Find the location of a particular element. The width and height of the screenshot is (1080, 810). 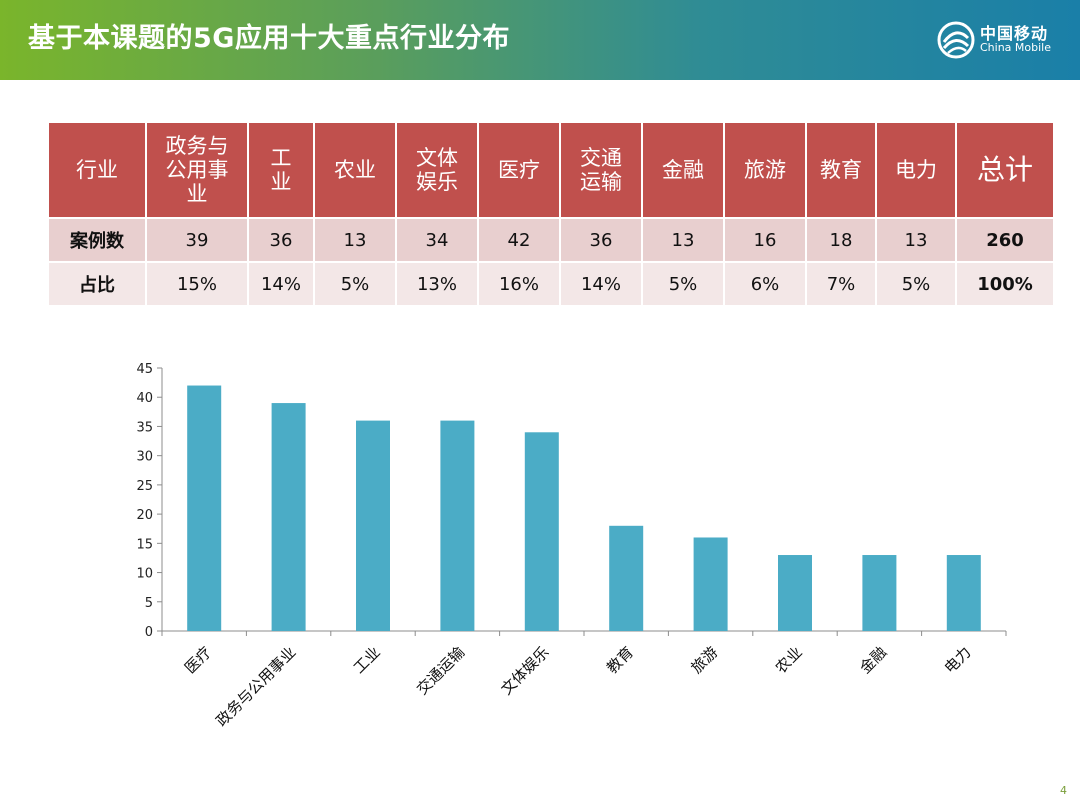

y-tick-label: 0 is located at coordinates (149, 632).